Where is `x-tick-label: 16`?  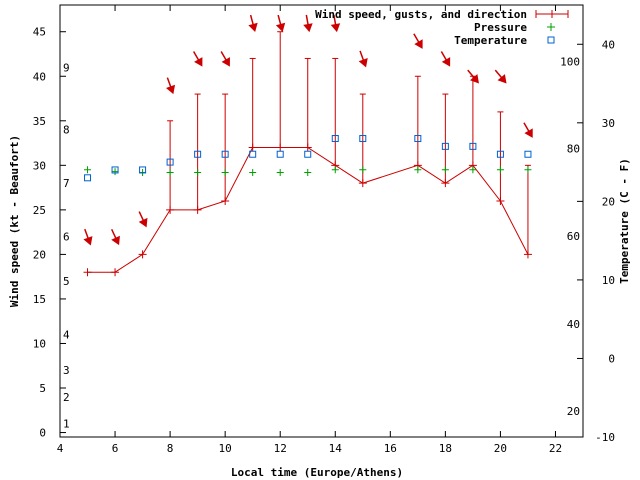
x-tick-label: 16 is located at coordinates (390, 448).